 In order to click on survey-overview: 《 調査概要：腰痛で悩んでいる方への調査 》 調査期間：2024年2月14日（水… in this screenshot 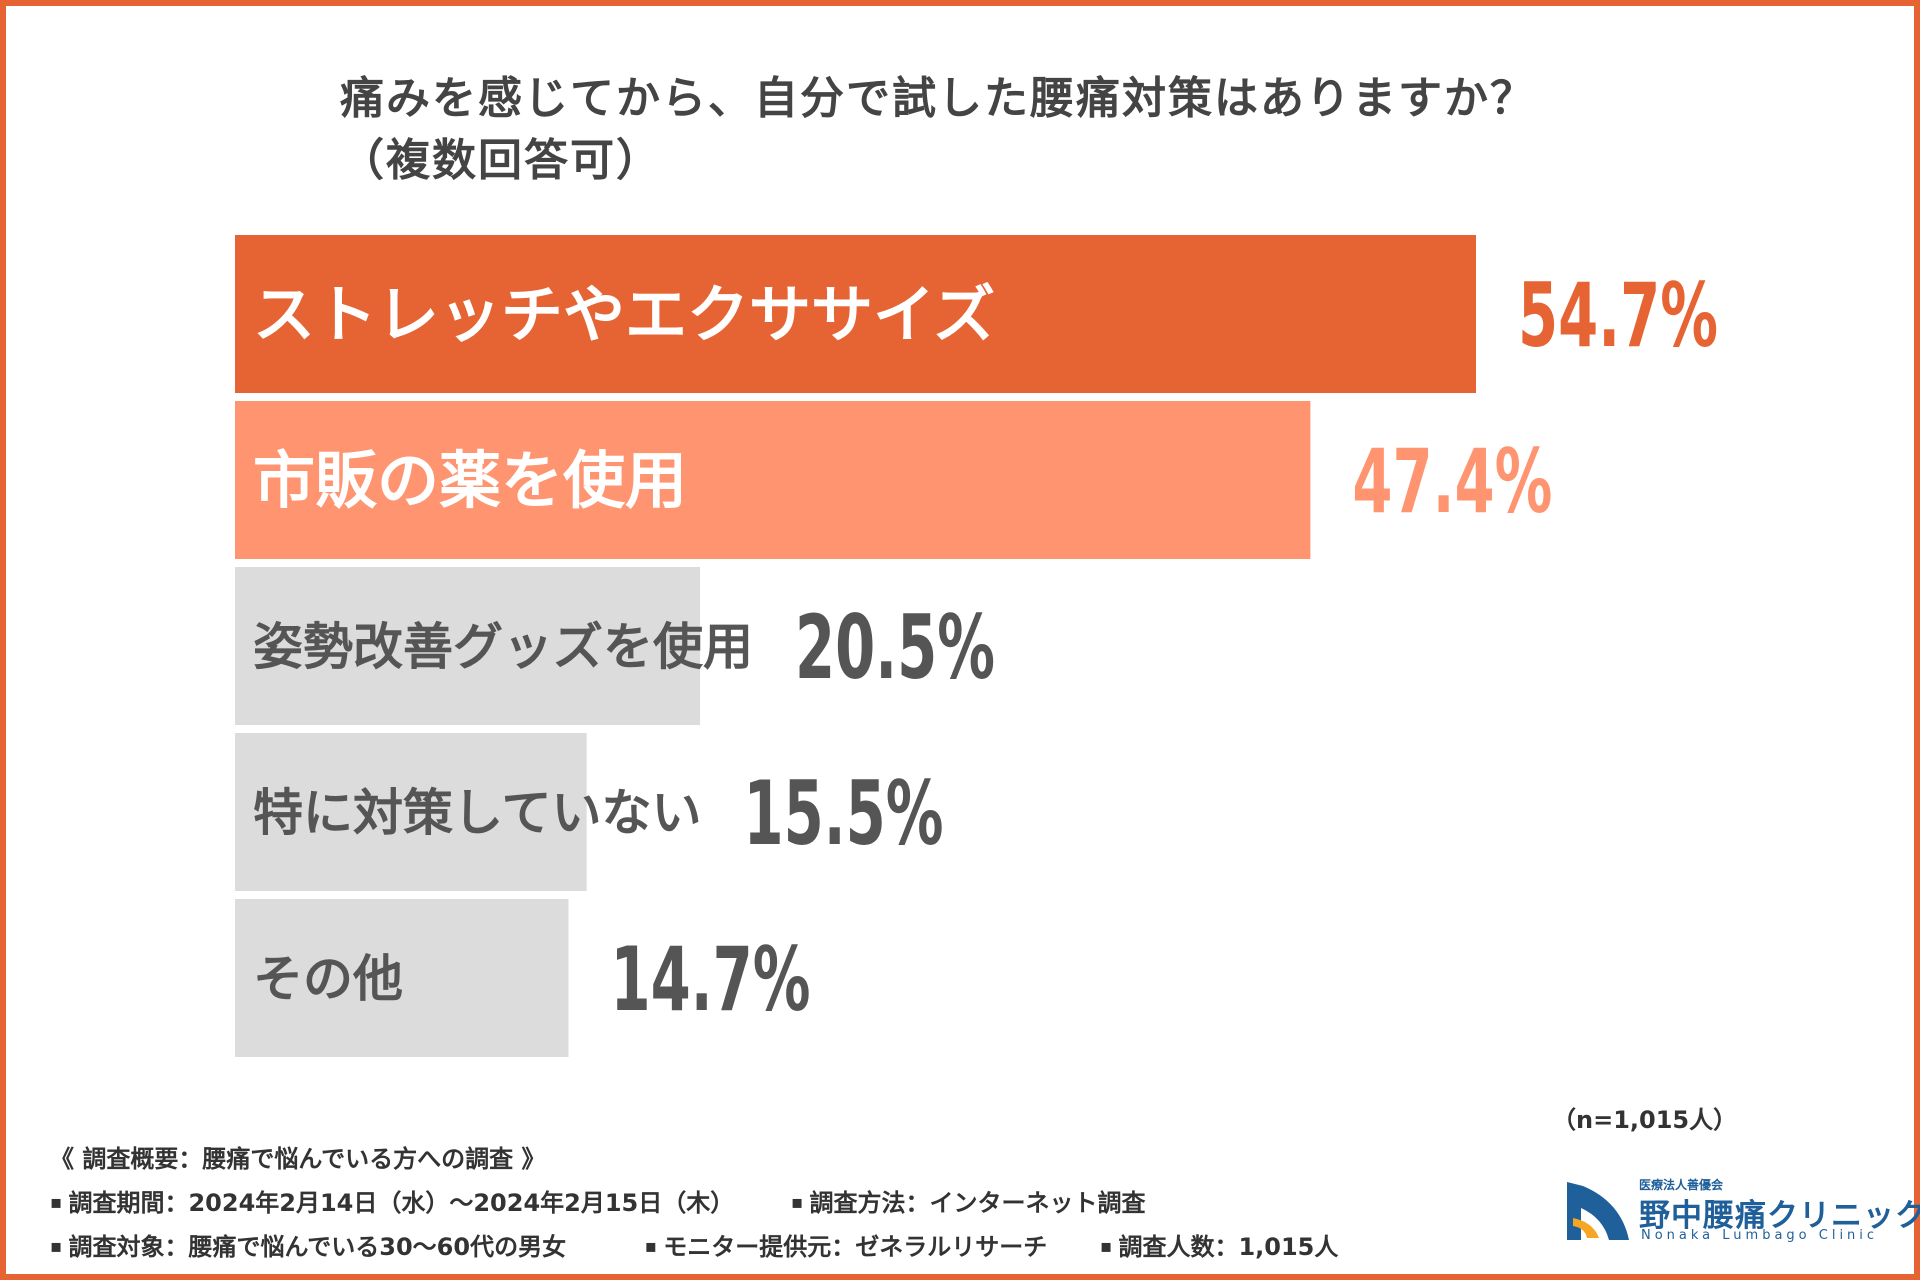, I will do `click(694, 1203)`.